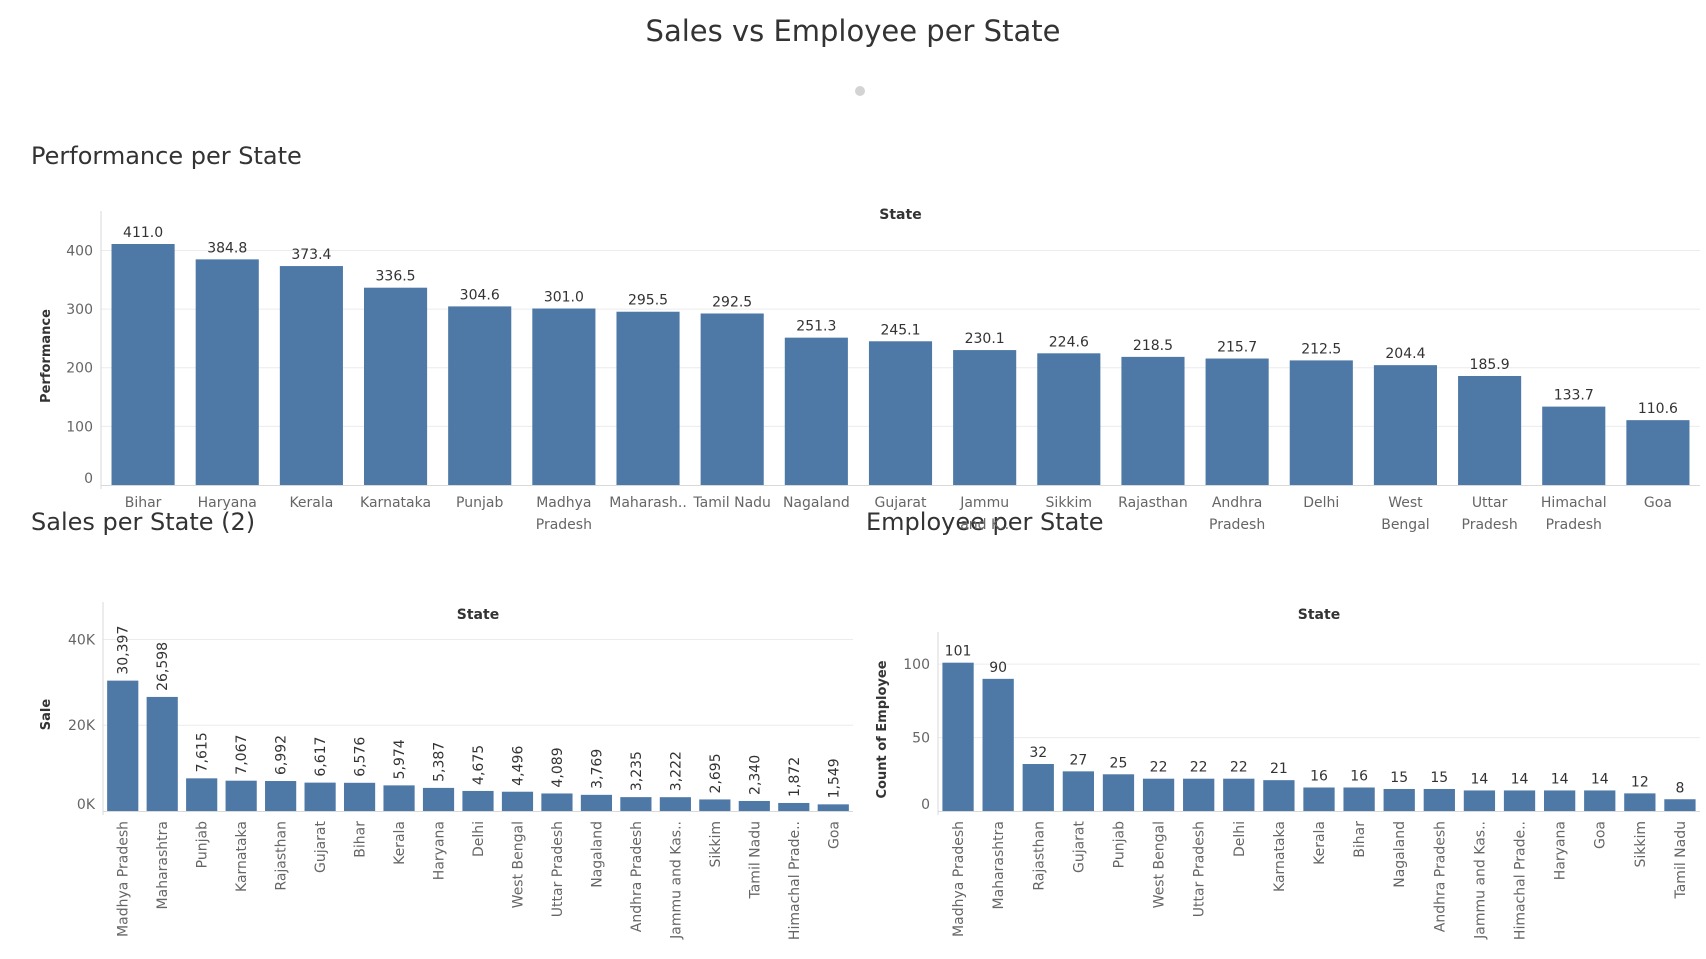 The width and height of the screenshot is (1706, 959). Describe the element at coordinates (361, 839) in the screenshot. I see `sales-category-label: Bihar` at that location.